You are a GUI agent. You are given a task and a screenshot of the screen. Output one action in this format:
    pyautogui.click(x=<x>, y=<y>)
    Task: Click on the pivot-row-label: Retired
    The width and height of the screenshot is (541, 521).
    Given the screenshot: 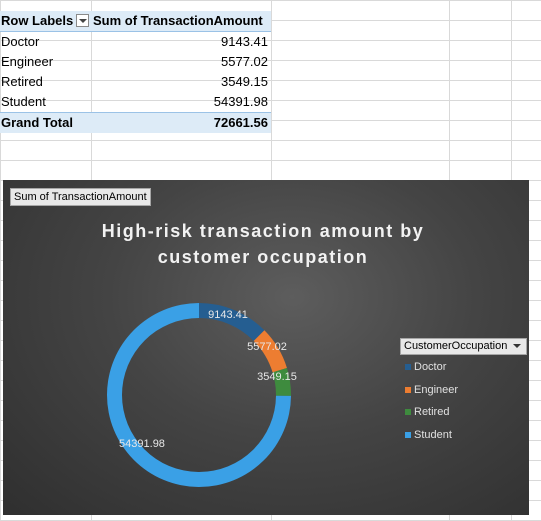 What is the action you would take?
    pyautogui.click(x=22, y=81)
    